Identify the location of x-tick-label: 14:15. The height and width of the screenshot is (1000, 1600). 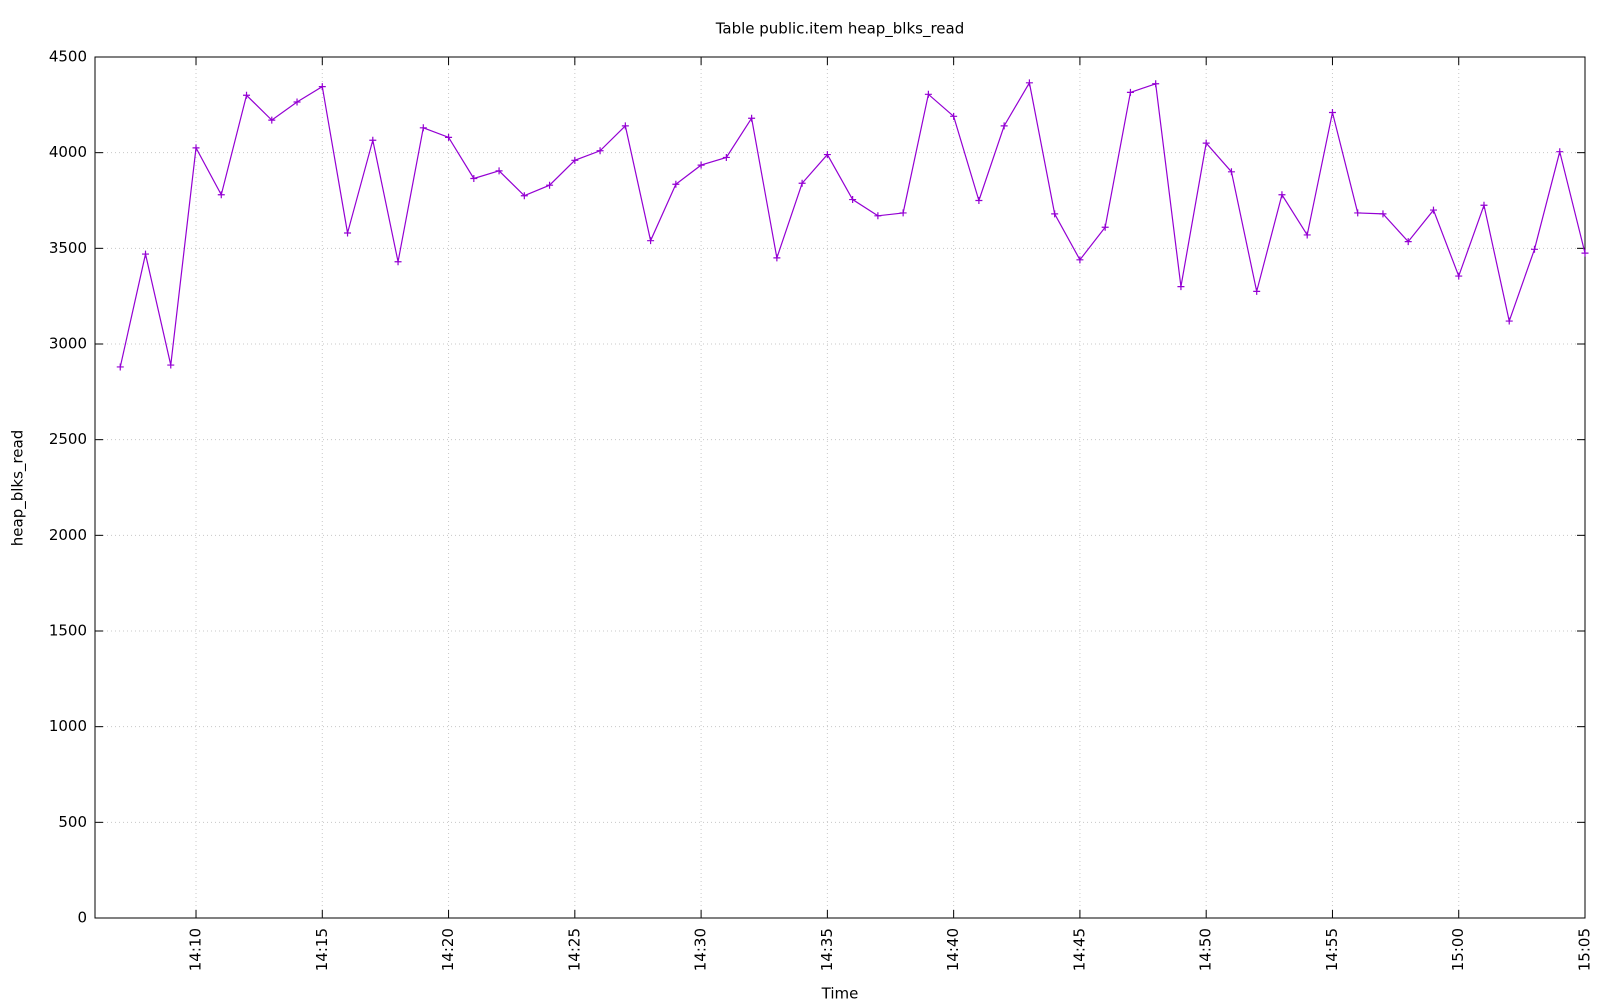
(322, 949).